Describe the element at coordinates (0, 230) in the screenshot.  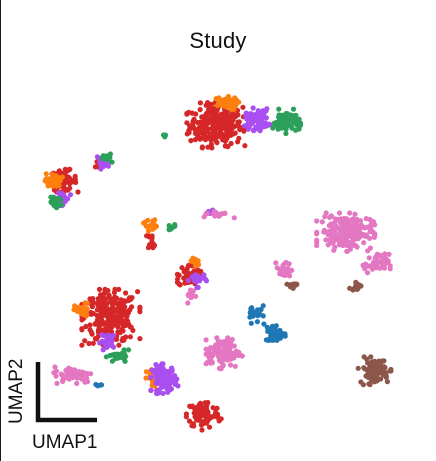
I see `left-border` at that location.